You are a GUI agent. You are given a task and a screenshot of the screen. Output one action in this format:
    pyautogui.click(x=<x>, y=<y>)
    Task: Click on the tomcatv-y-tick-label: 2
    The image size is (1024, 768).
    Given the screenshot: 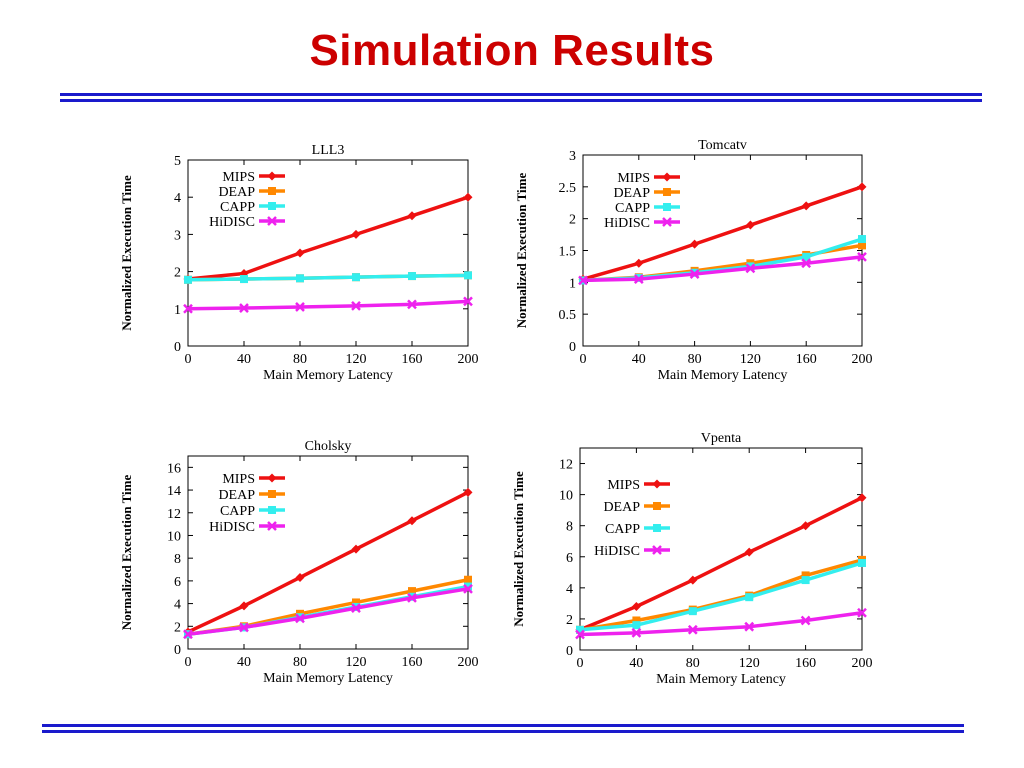 What is the action you would take?
    pyautogui.click(x=572, y=220)
    